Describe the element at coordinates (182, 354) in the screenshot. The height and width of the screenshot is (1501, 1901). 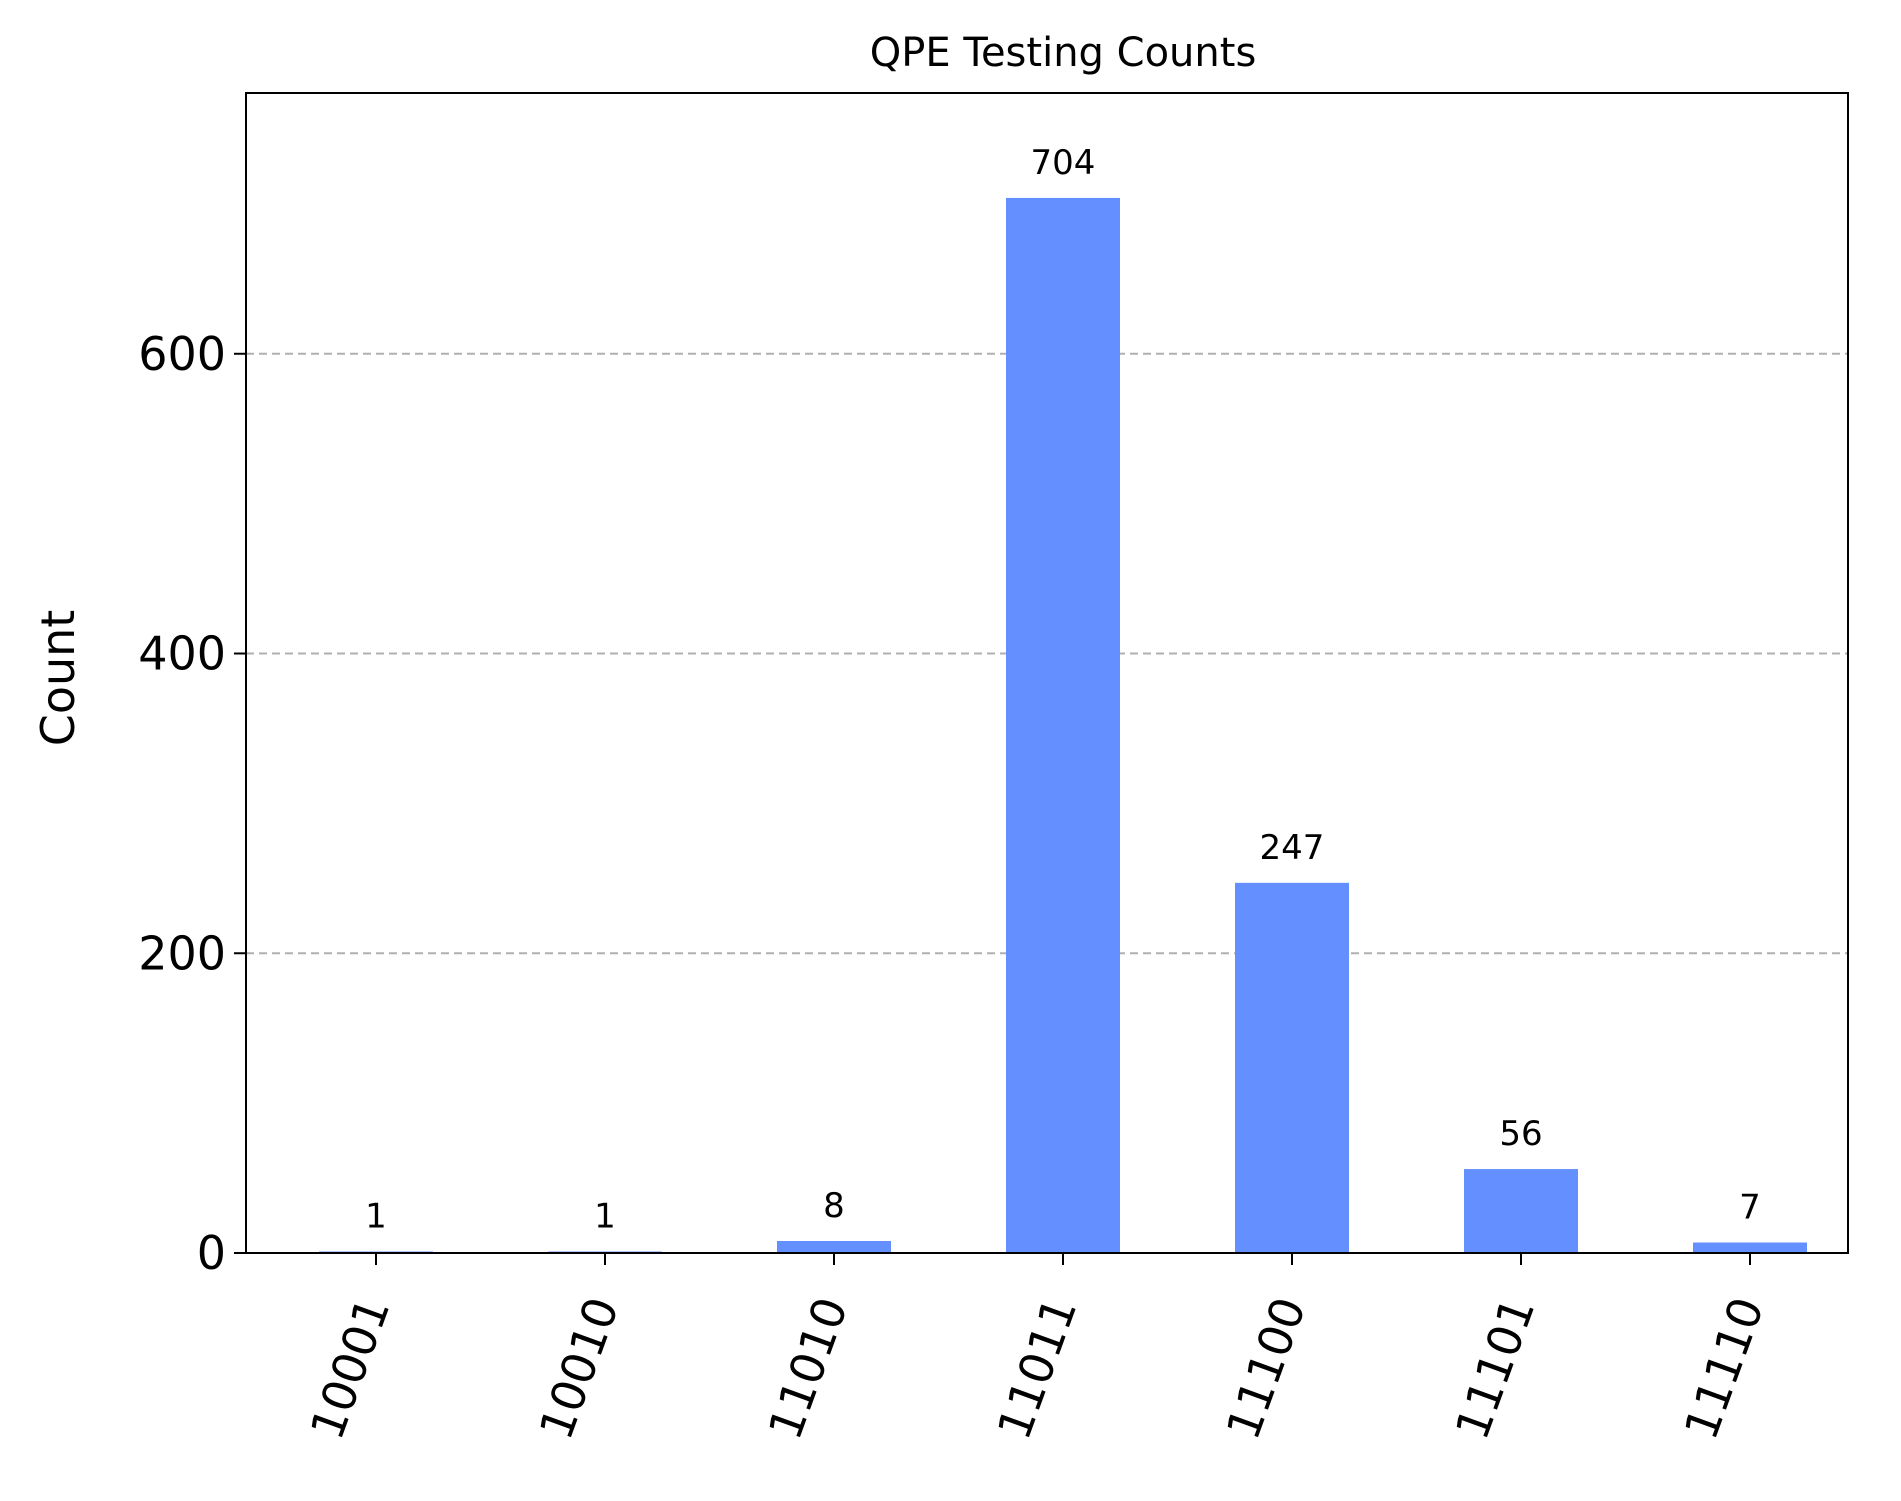
I see `y-tick-label: 600` at that location.